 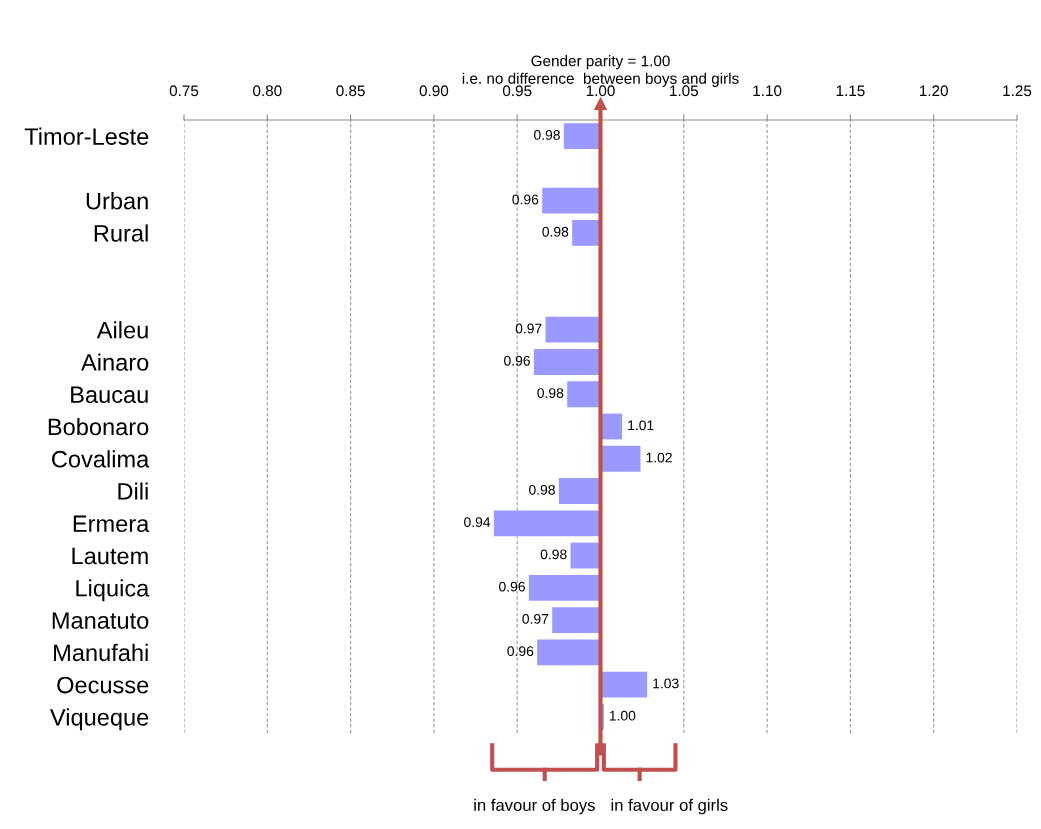 I want to click on y-tick-label: Viqueque, so click(x=99, y=719).